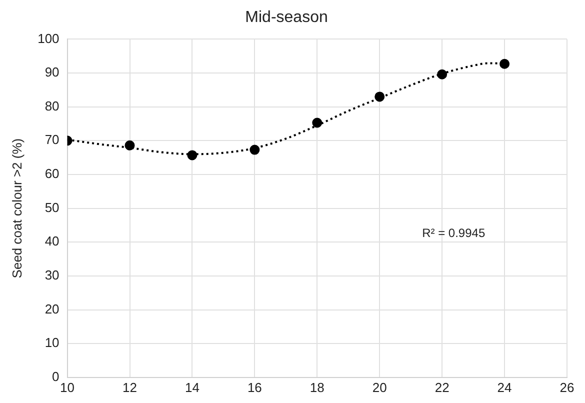 This screenshot has height=403, width=585. Describe the element at coordinates (52, 207) in the screenshot. I see `y-tick-label: 50` at that location.